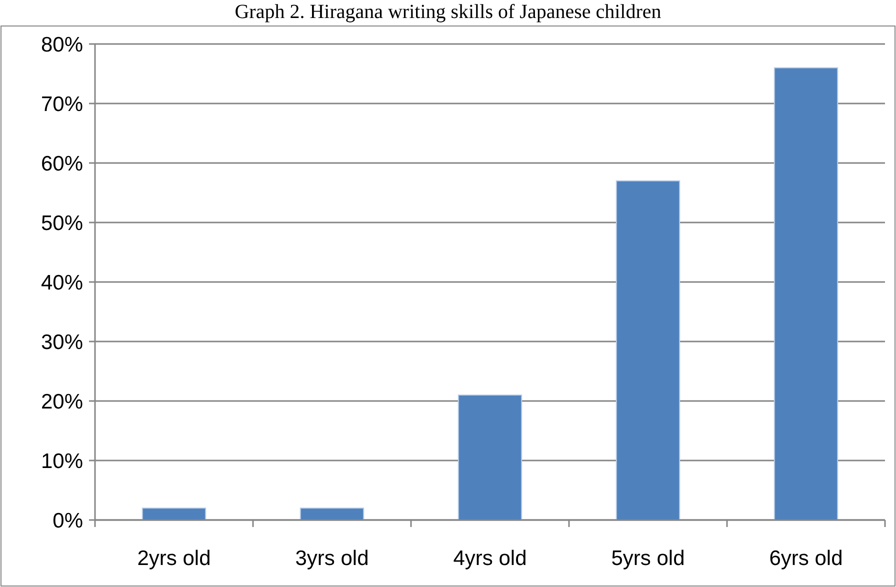 The image size is (896, 587). What do you see at coordinates (806, 558) in the screenshot?
I see `x-tick-label: 6yrs old` at bounding box center [806, 558].